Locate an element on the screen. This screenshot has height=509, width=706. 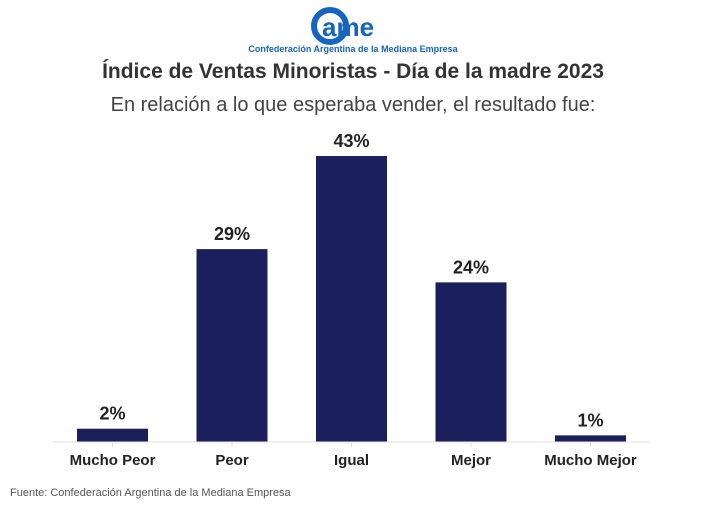
data-label: 2% is located at coordinates (112, 414).